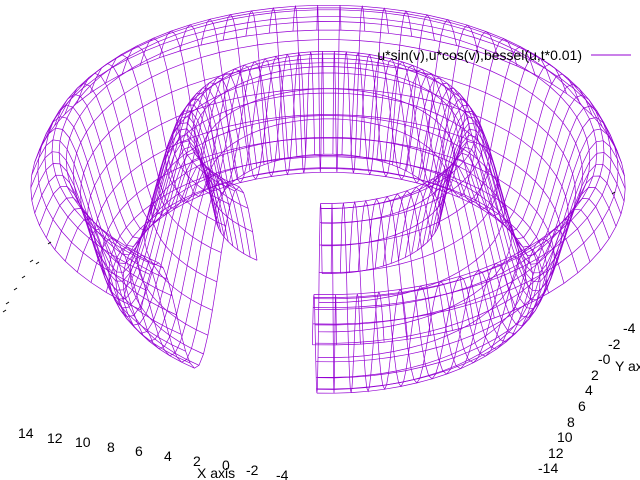  Describe the element at coordinates (83, 442) in the screenshot. I see `x-tick-label: 10` at that location.